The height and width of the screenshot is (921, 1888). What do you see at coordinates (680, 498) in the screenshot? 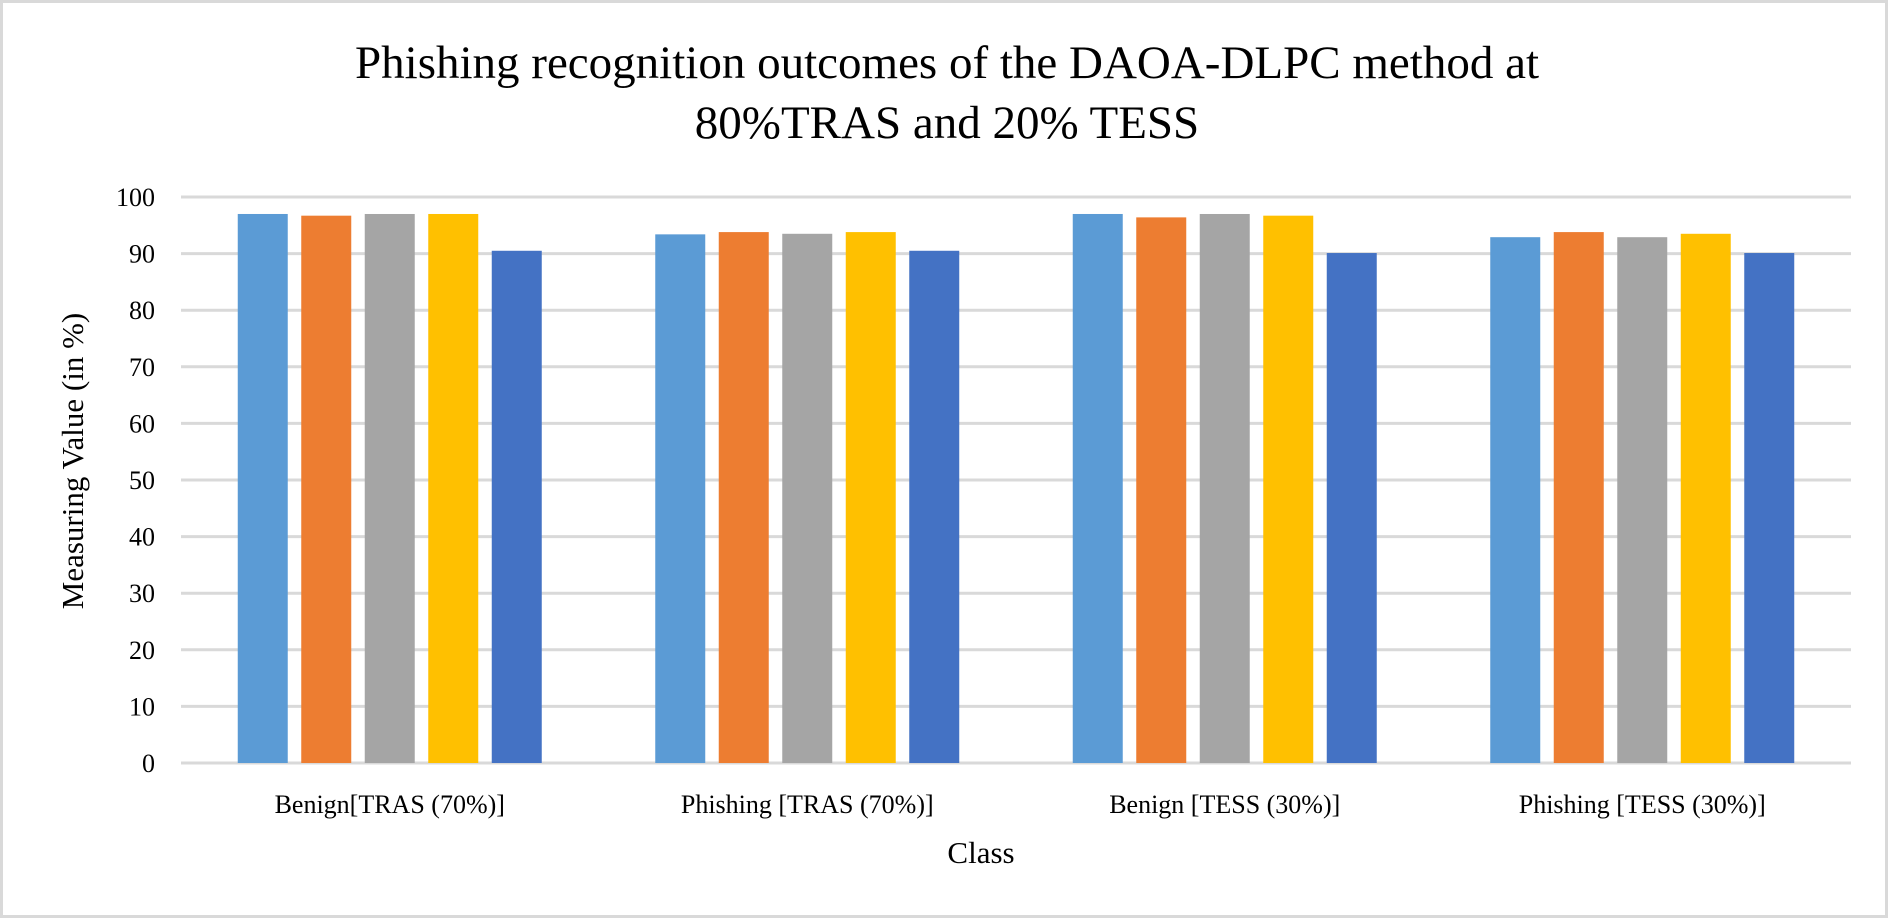
I see `bar-cat2-series1` at bounding box center [680, 498].